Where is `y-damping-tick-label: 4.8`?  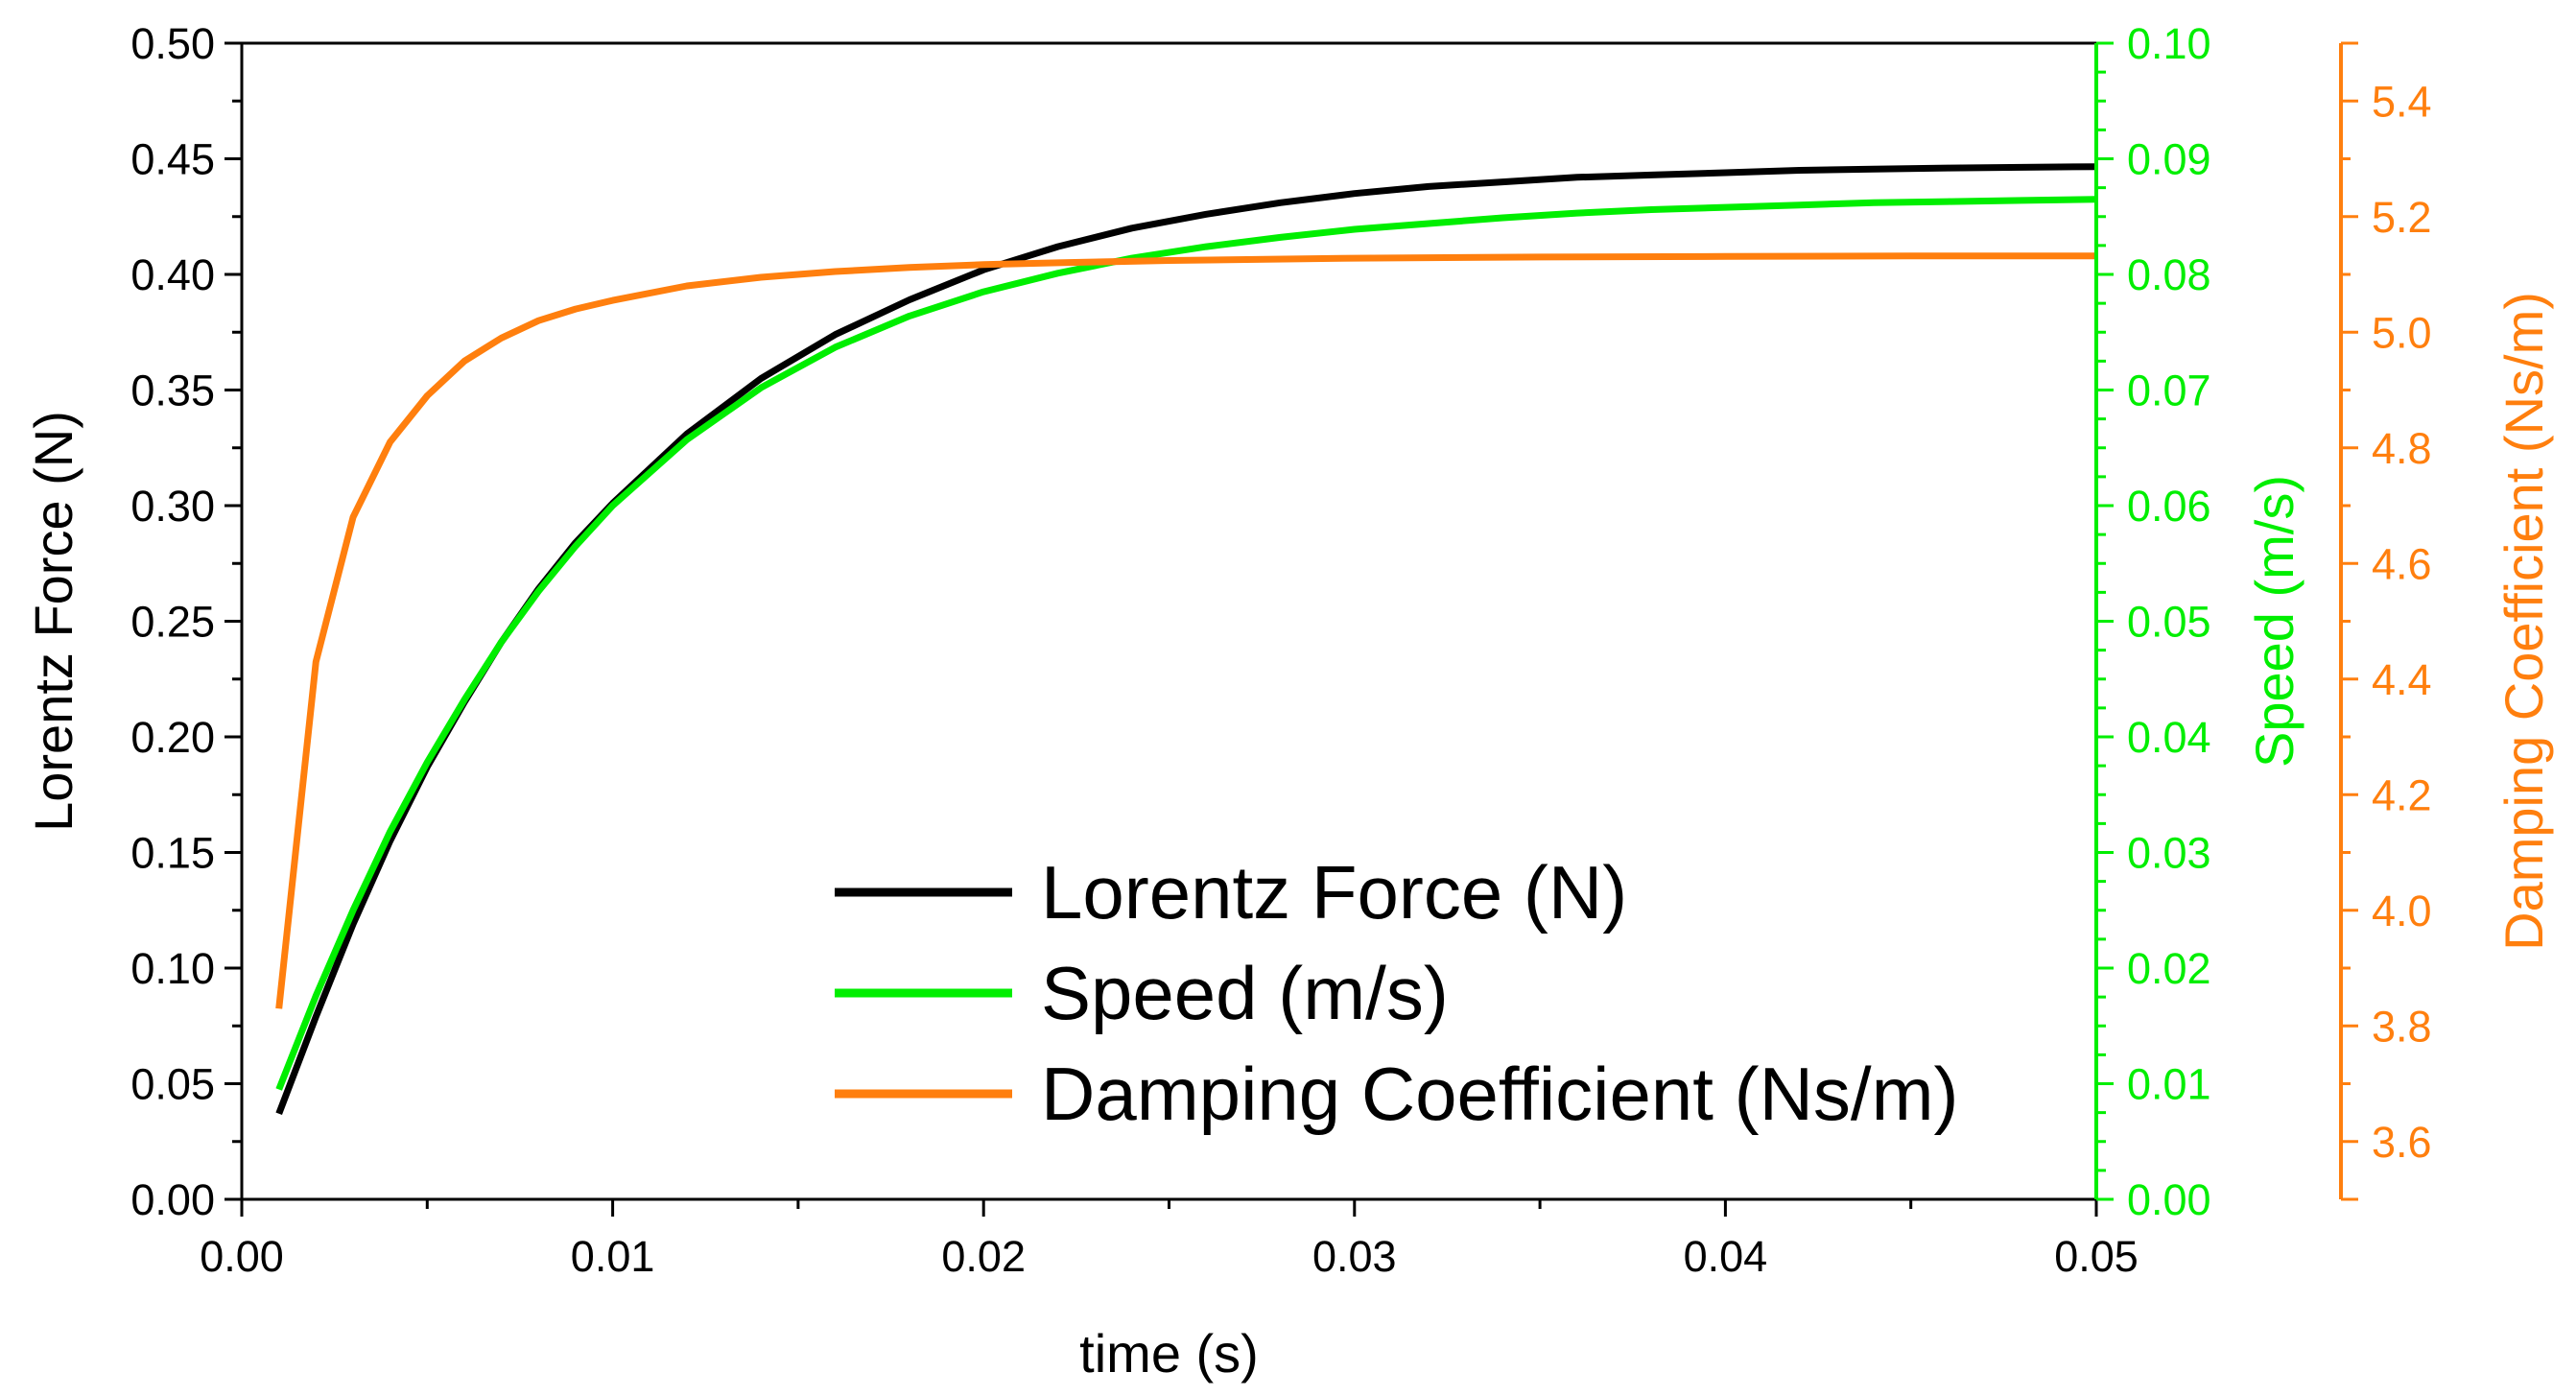 y-damping-tick-label: 4.8 is located at coordinates (2402, 448).